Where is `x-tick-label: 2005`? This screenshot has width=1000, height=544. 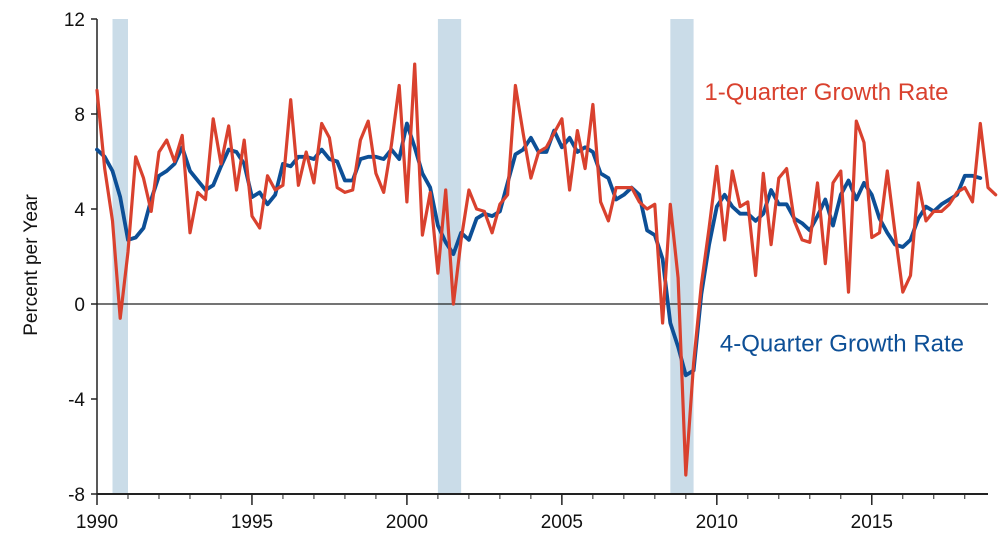
x-tick-label: 2005 is located at coordinates (562, 522).